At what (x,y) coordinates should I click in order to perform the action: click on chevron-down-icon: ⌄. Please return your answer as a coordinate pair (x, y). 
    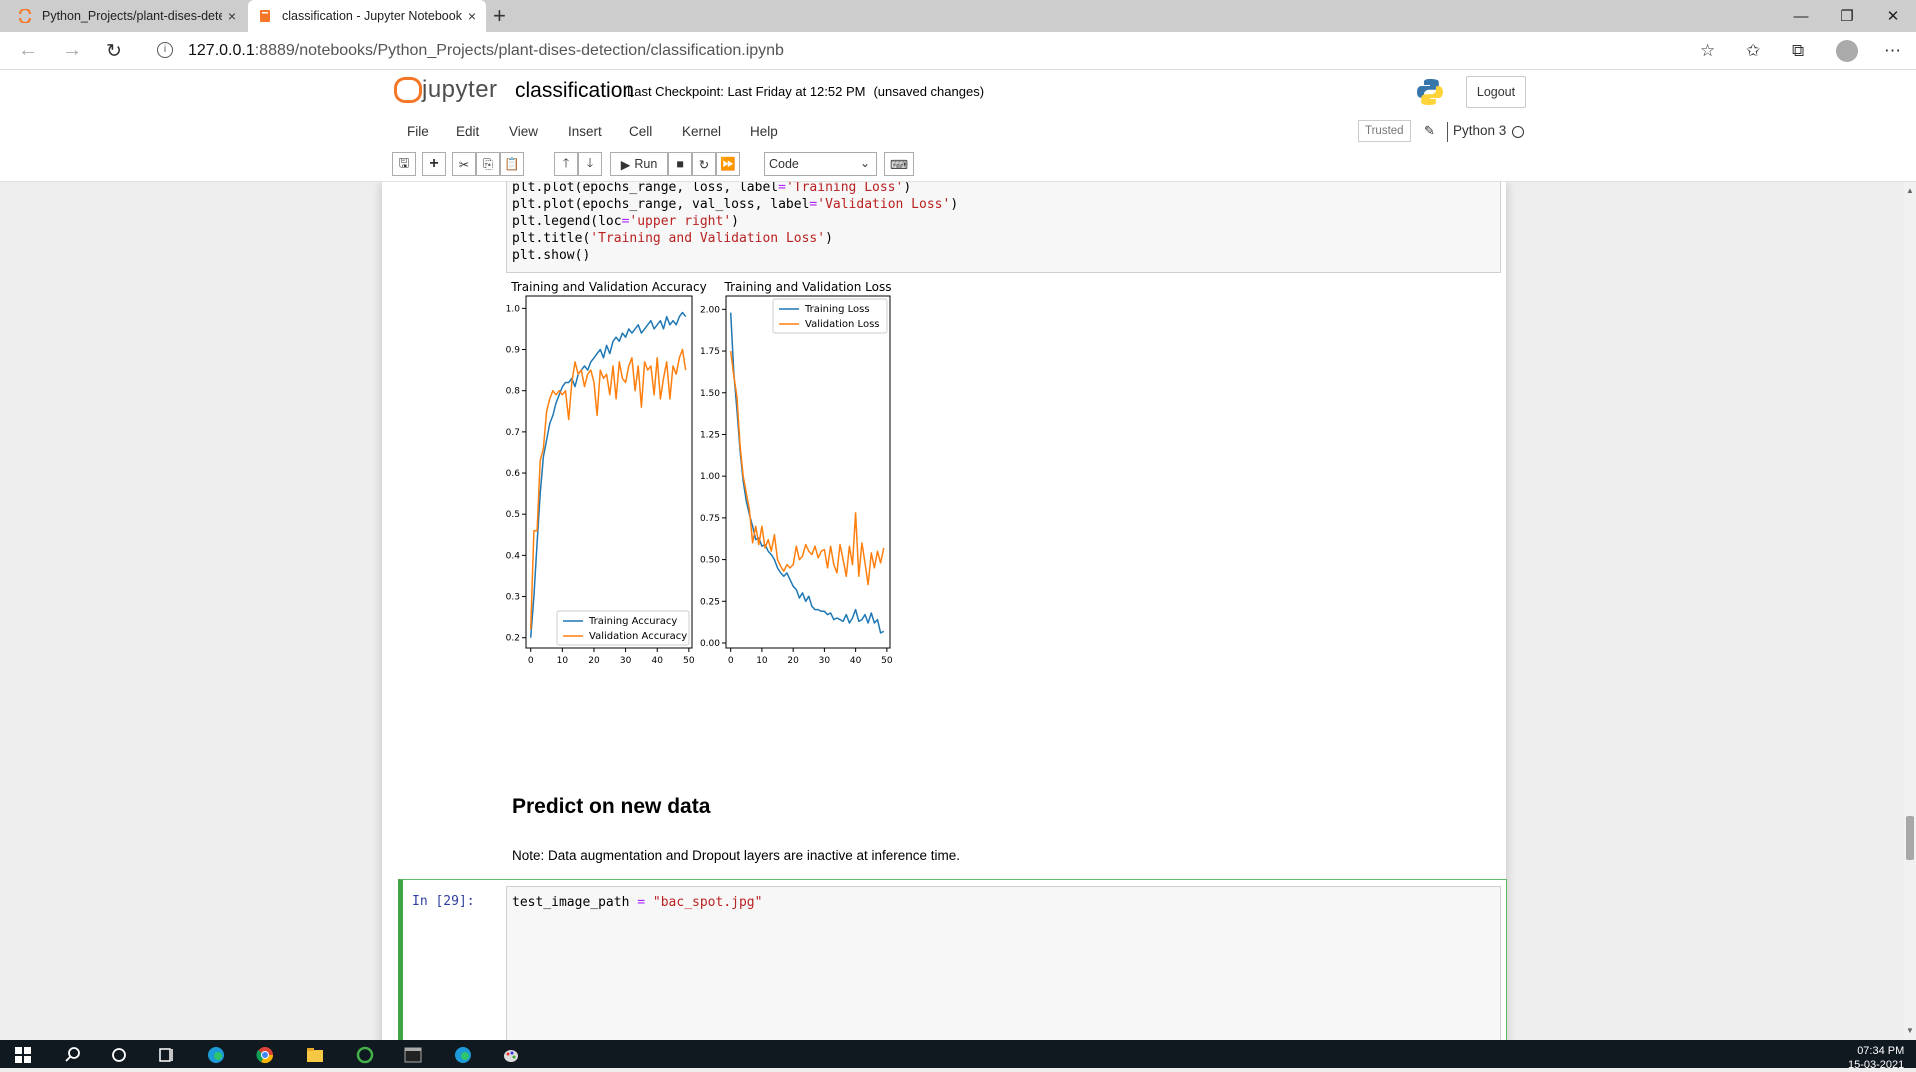
    Looking at the image, I should click on (864, 163).